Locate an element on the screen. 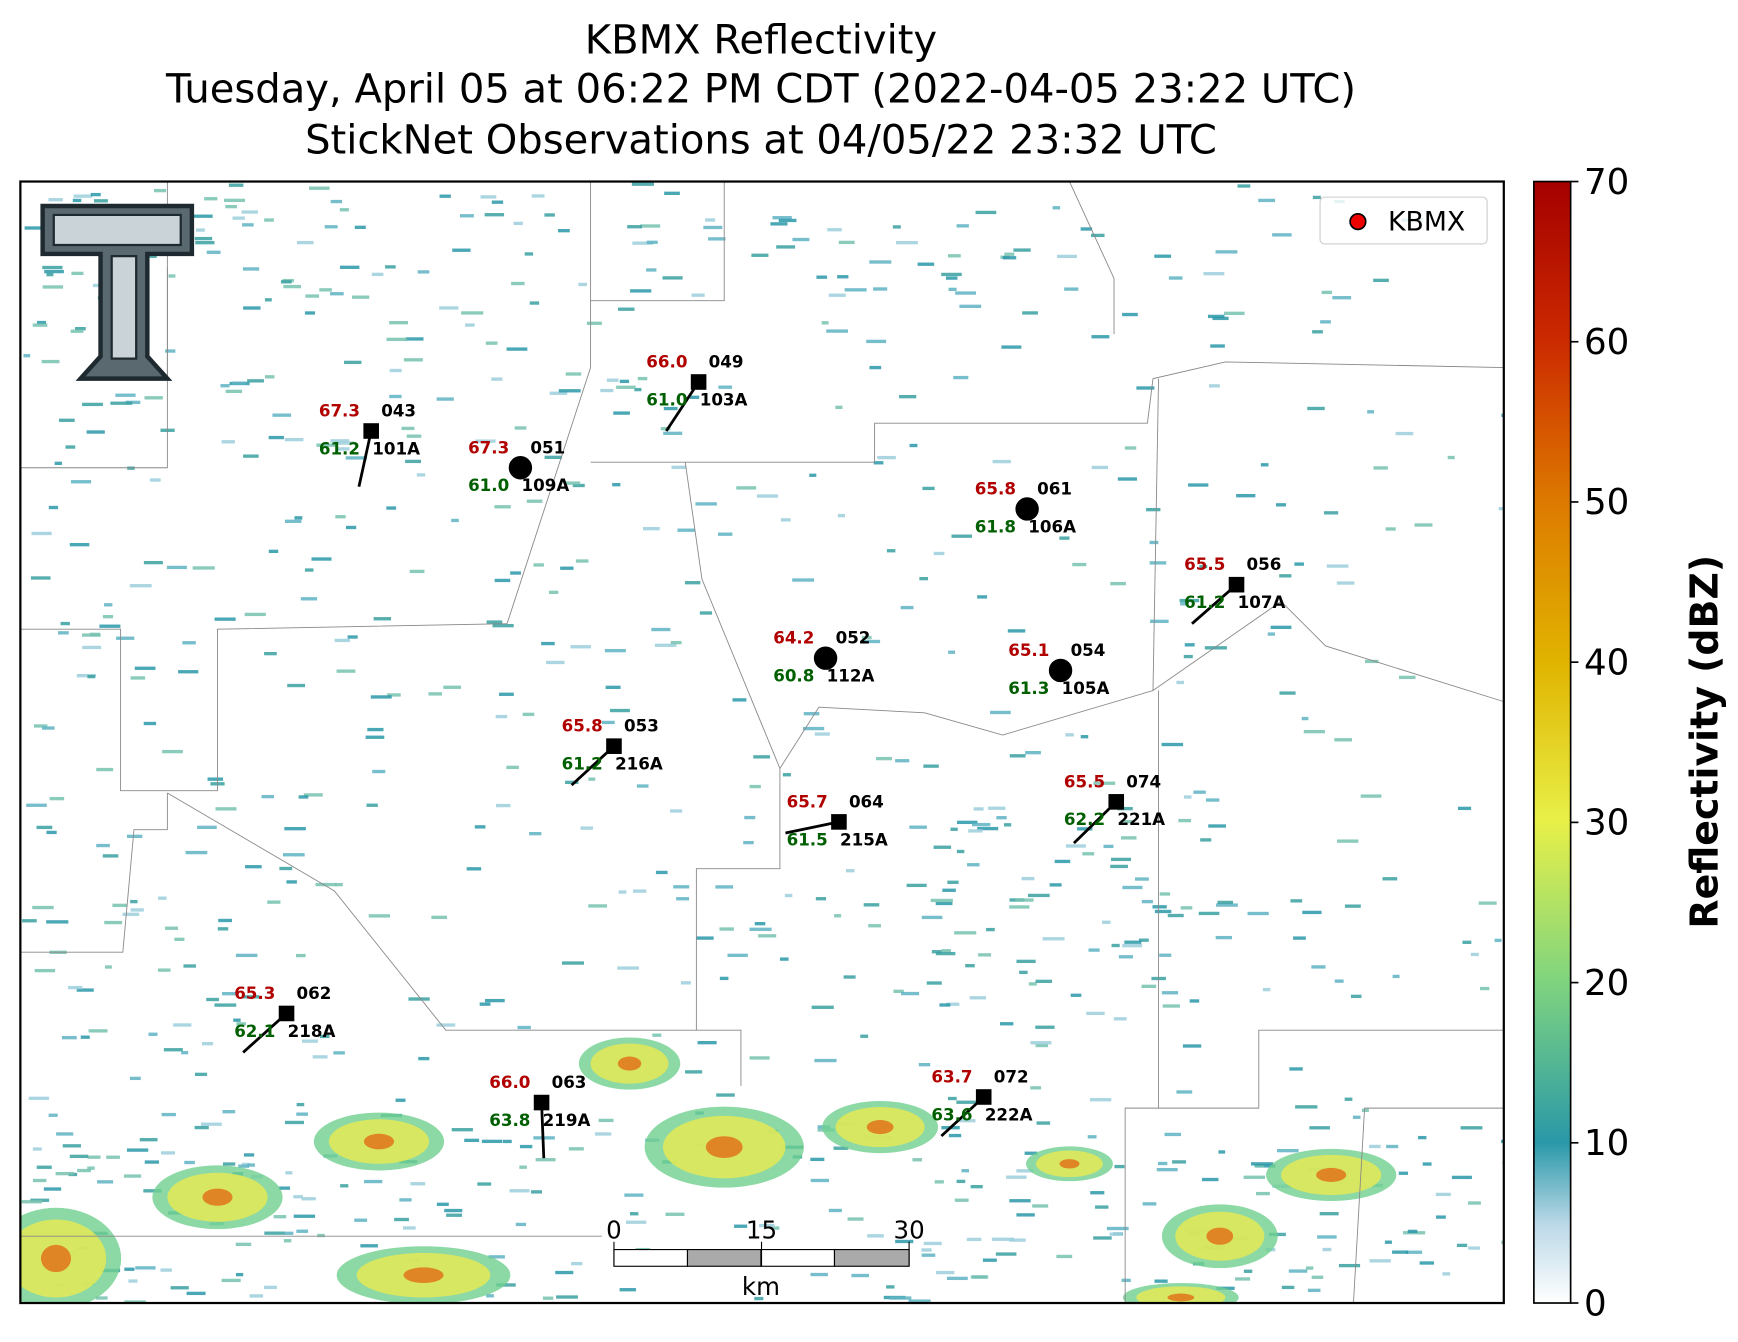  radar-cell is located at coordinates (629, 1063).